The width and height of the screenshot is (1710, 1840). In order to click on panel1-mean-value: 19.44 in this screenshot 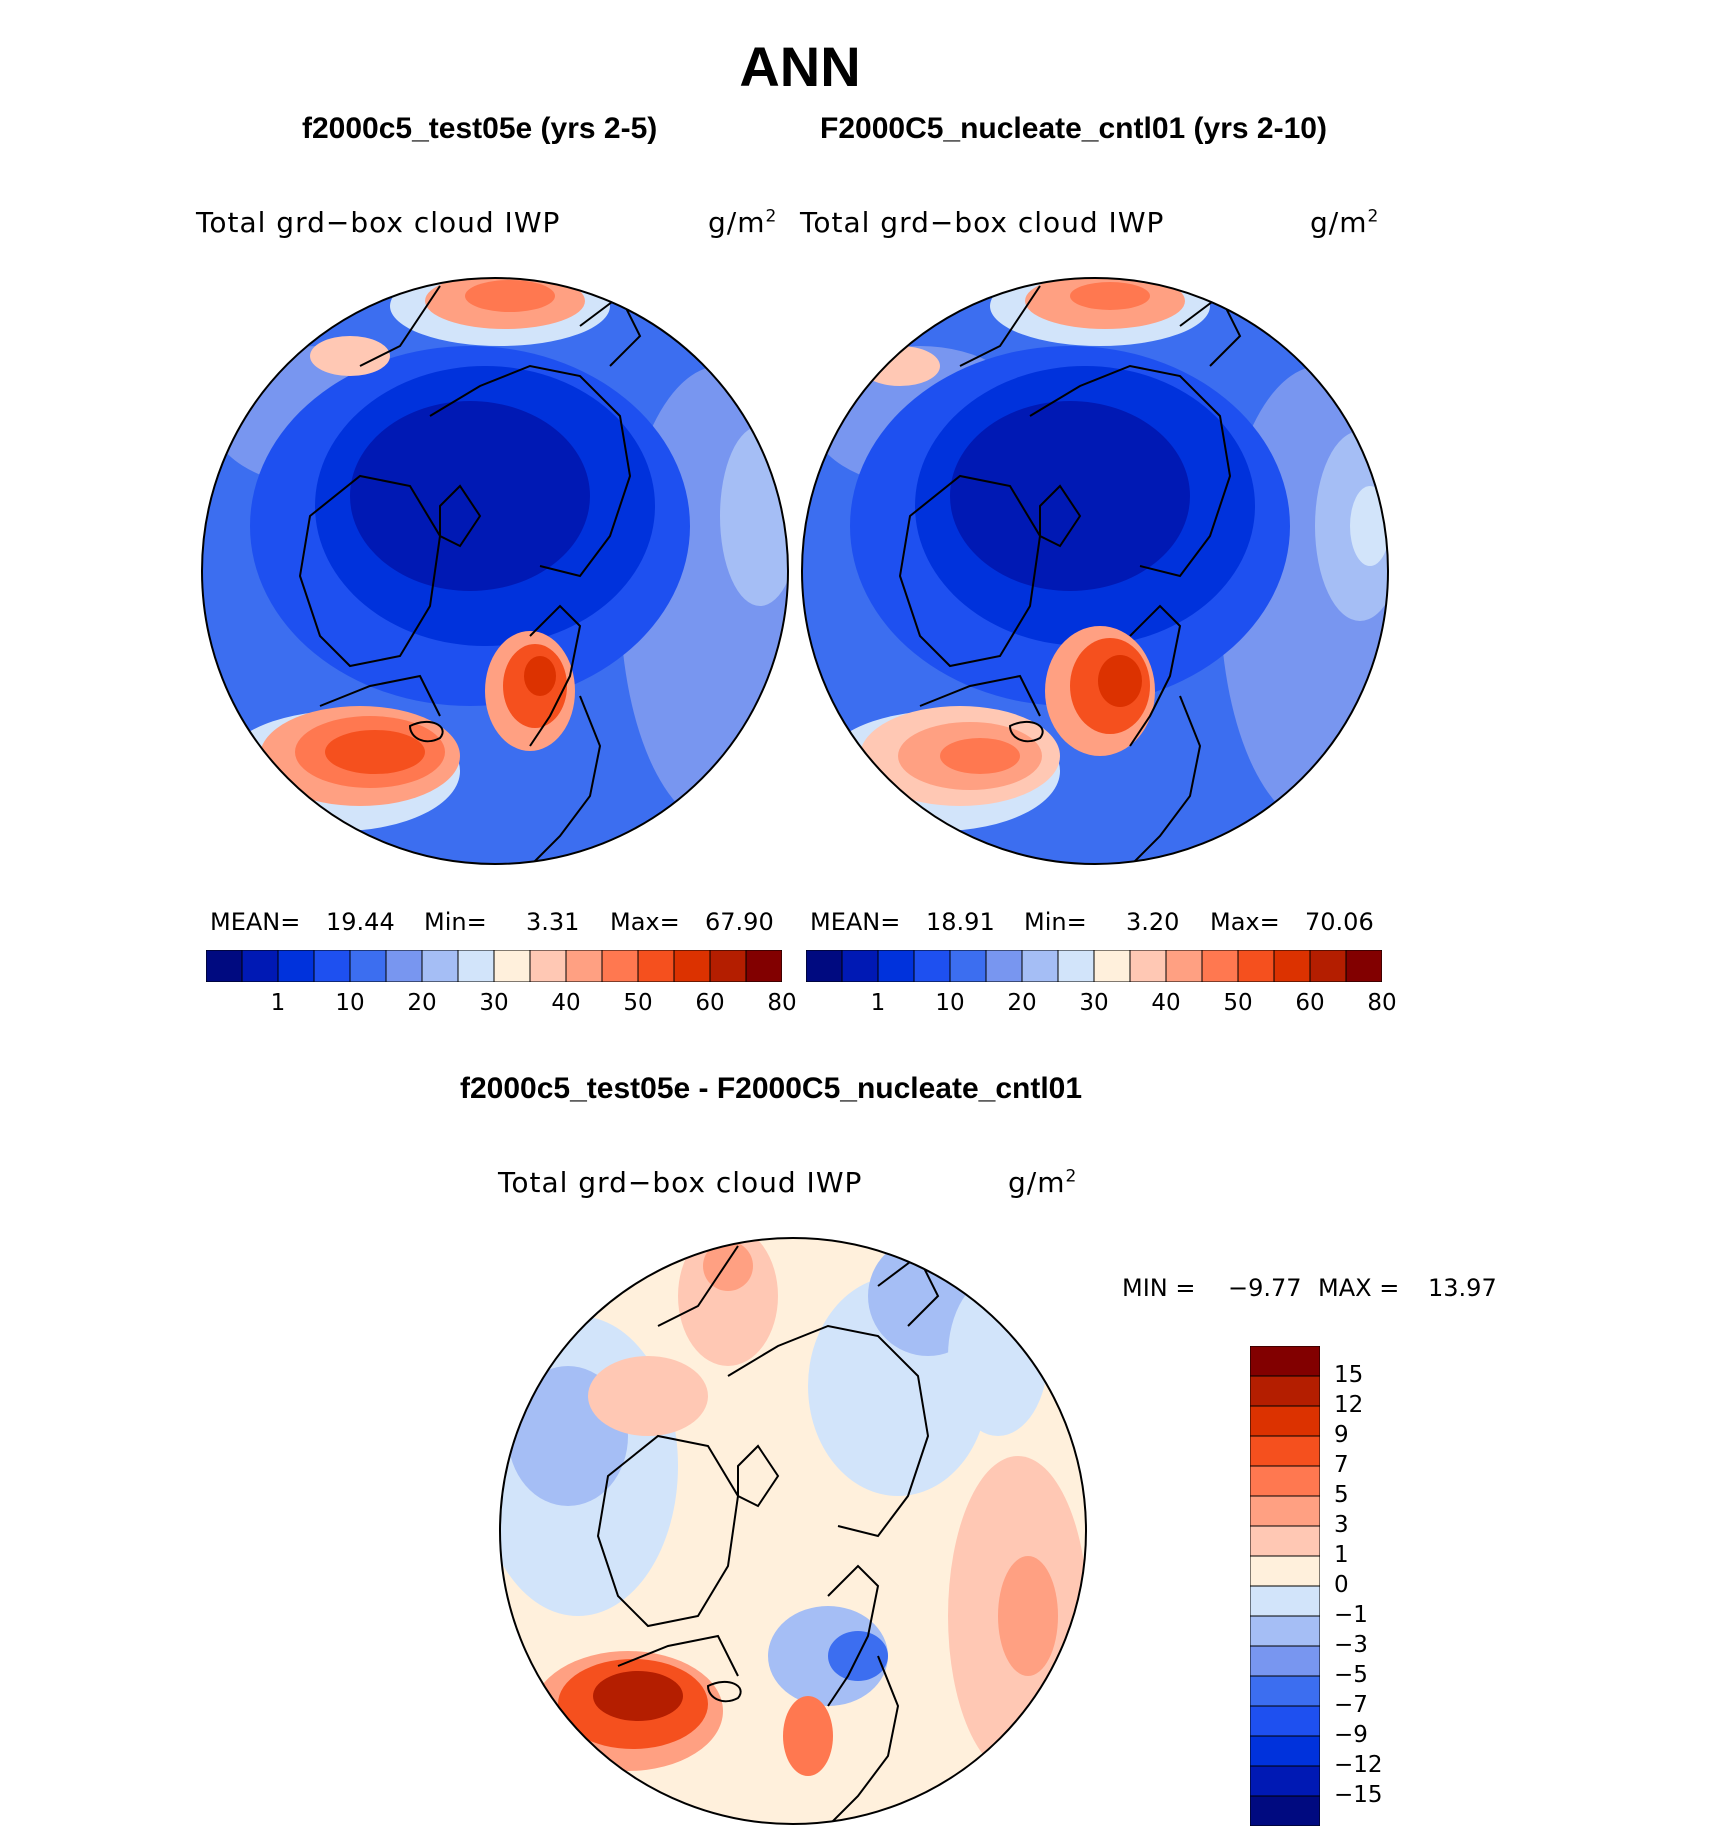, I will do `click(360, 922)`.